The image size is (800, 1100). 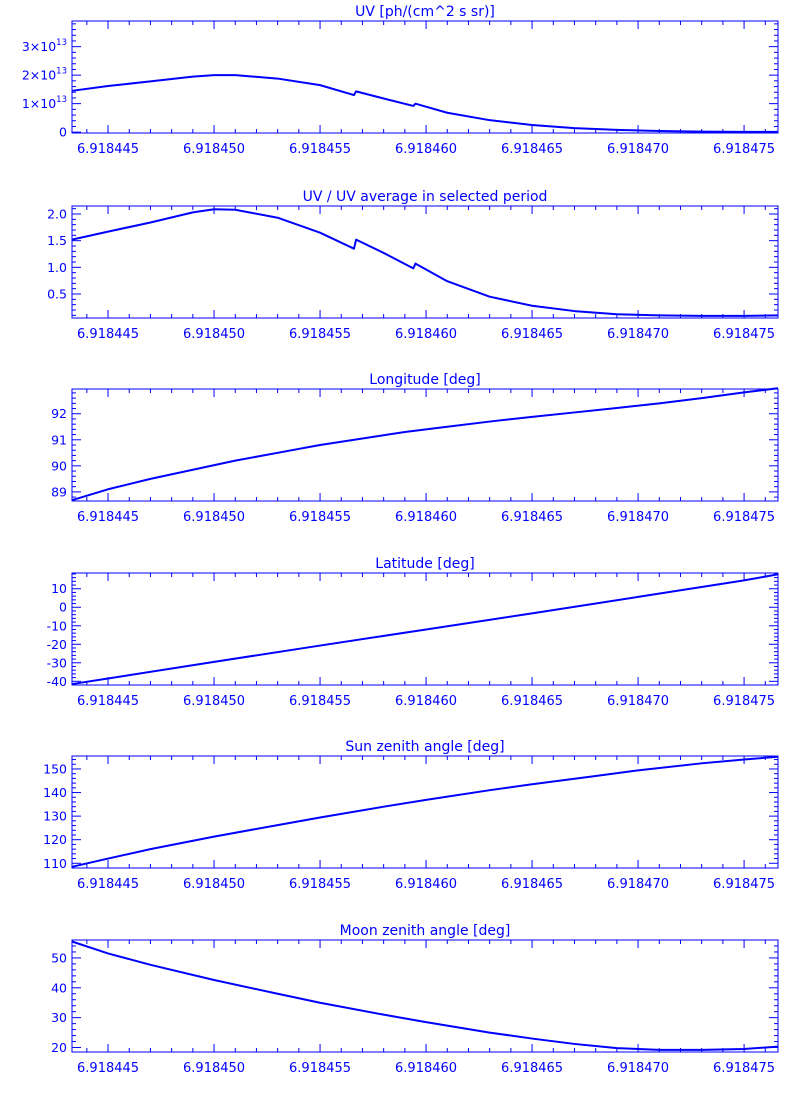 I want to click on y-tick-label: -30, so click(x=57, y=662).